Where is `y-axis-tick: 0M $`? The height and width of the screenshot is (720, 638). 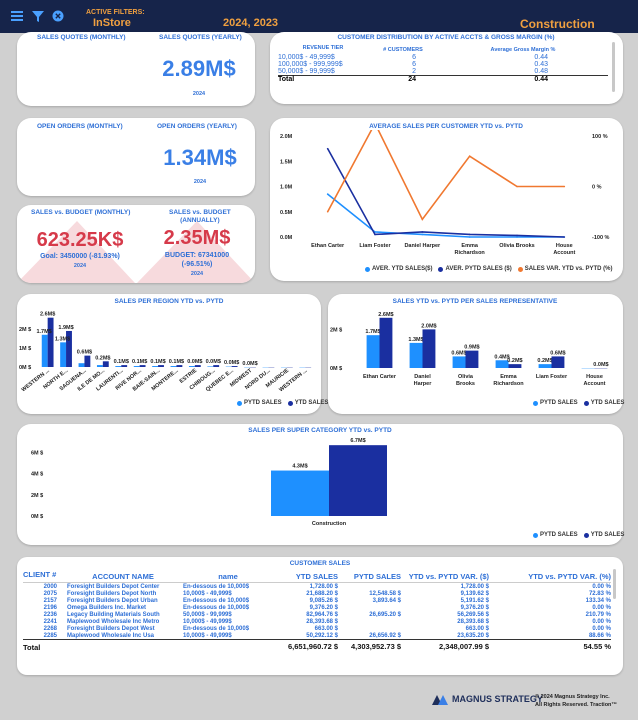 y-axis-tick: 0M $ is located at coordinates (37, 517).